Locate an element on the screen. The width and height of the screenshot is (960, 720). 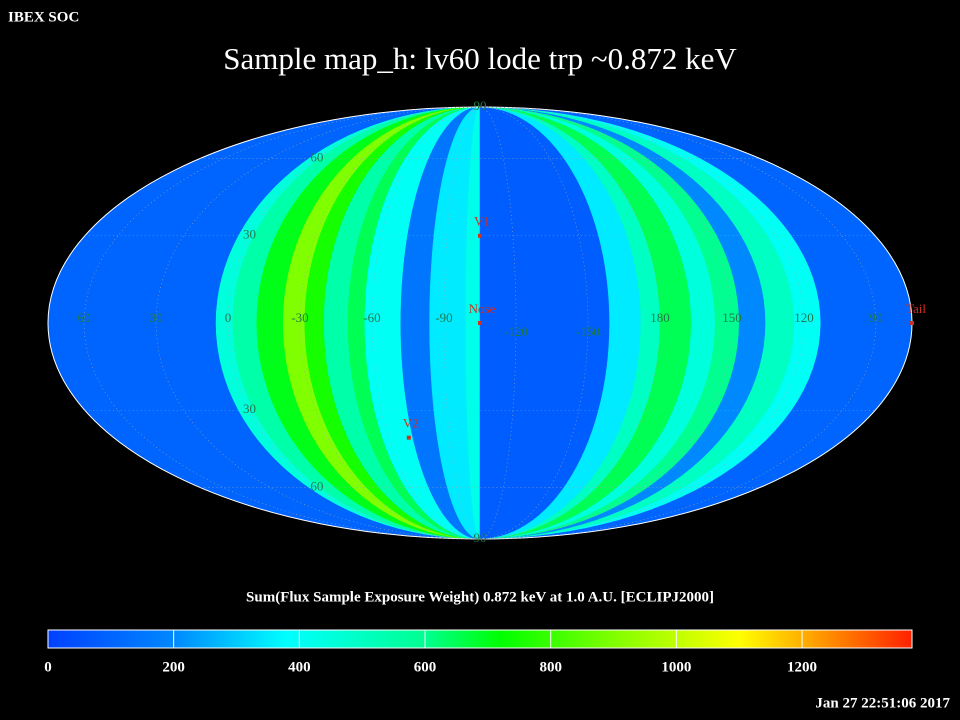
colorbar is located at coordinates (480, 639).